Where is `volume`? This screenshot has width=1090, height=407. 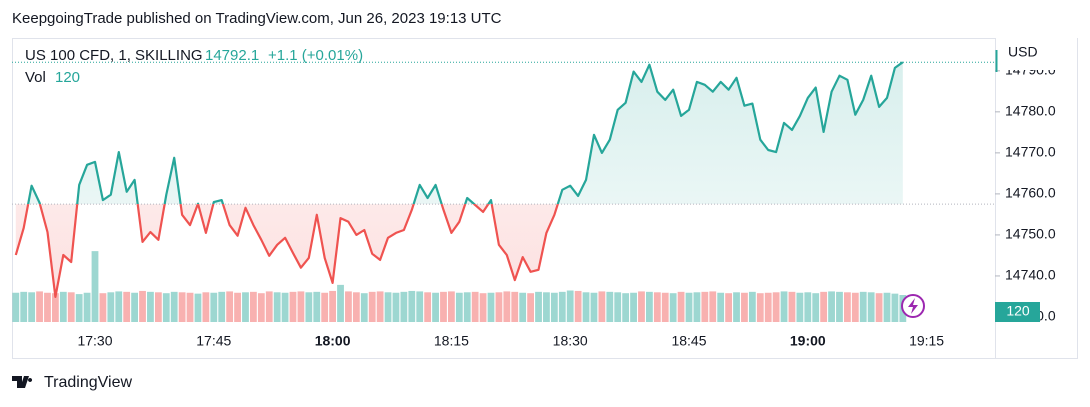 volume is located at coordinates (459, 286).